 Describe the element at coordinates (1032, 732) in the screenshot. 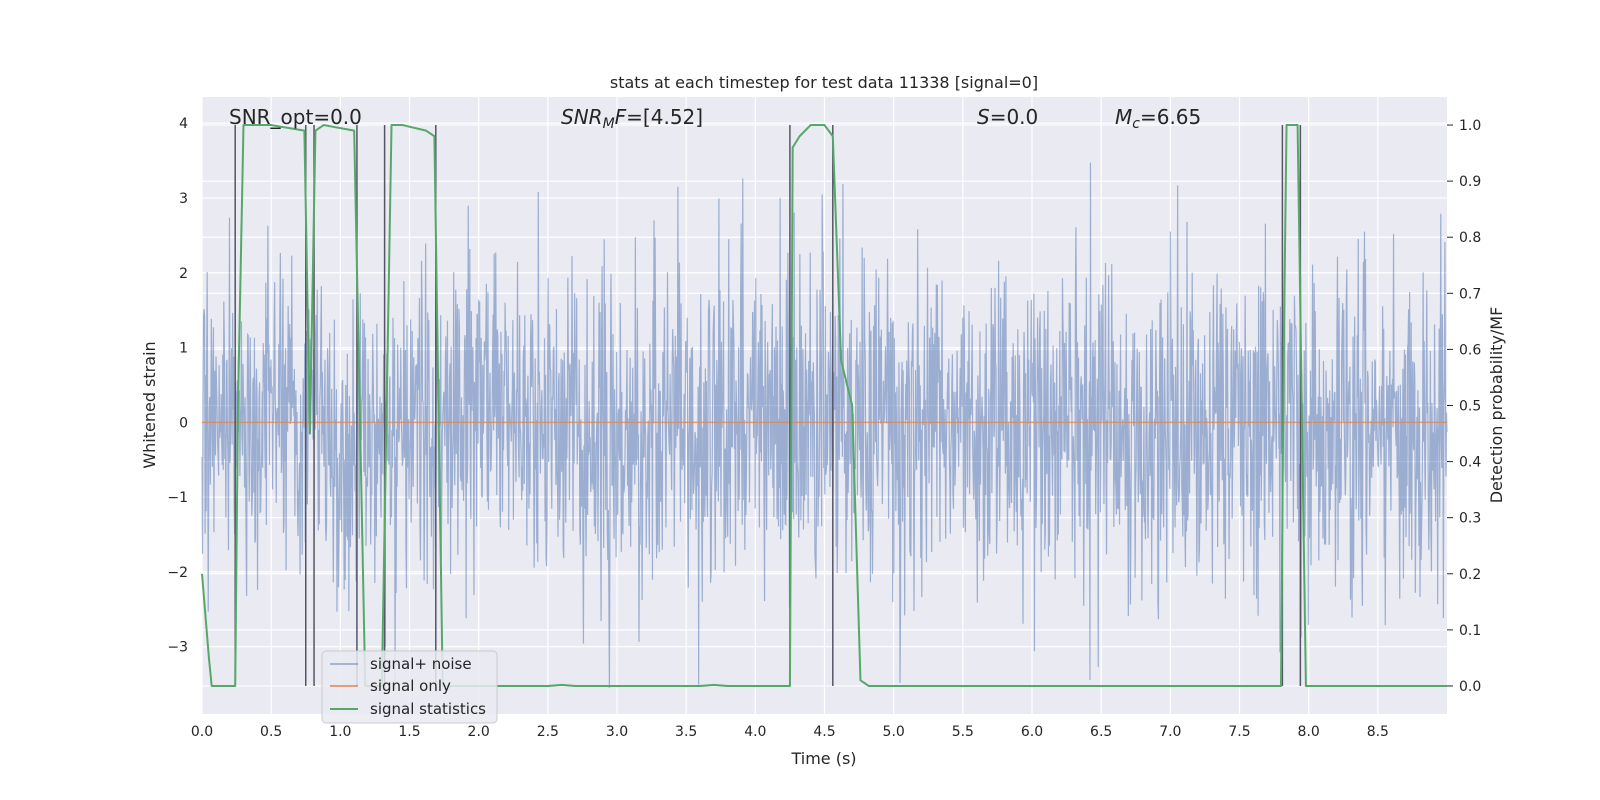

I see `x-tick-label-12: 6.0` at that location.